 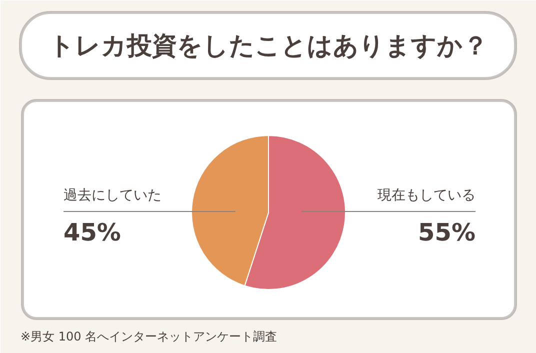 I want to click on text: ※男女 100 名へインターネットアンケート調査, so click(x=149, y=337).